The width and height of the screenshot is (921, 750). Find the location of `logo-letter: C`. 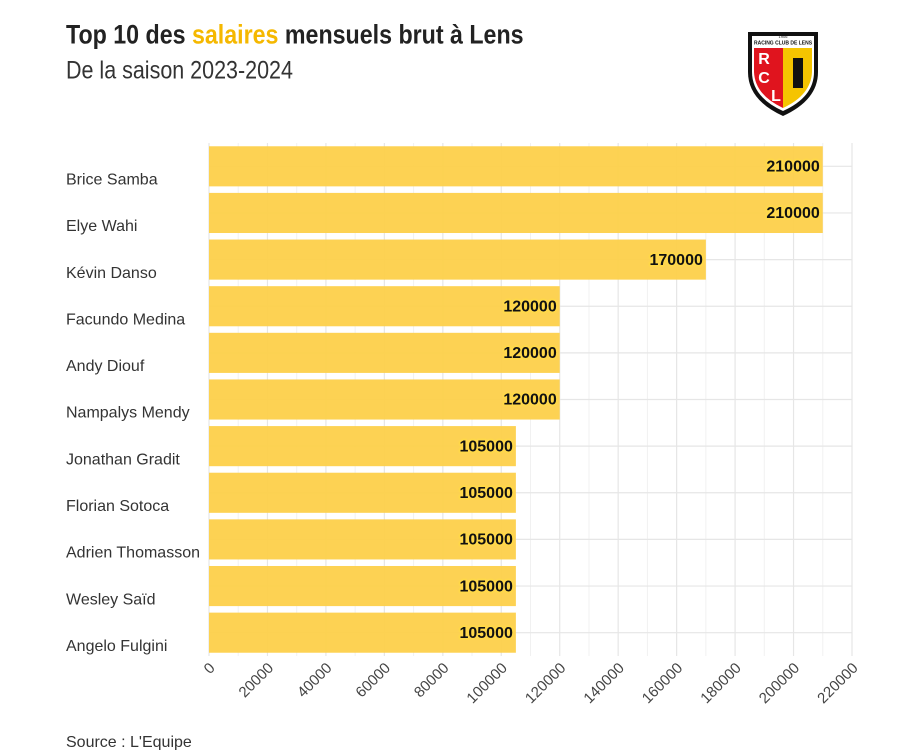

logo-letter: C is located at coordinates (764, 78).